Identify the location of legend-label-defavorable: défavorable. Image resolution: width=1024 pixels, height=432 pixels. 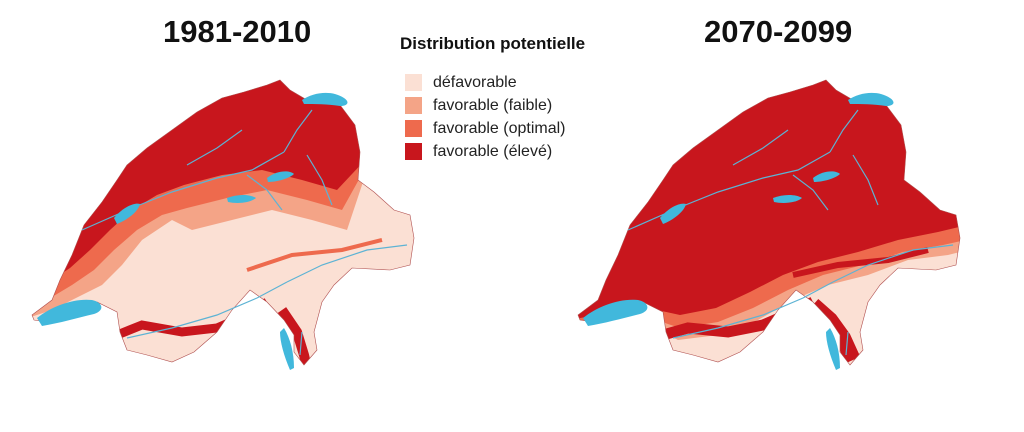
(475, 82).